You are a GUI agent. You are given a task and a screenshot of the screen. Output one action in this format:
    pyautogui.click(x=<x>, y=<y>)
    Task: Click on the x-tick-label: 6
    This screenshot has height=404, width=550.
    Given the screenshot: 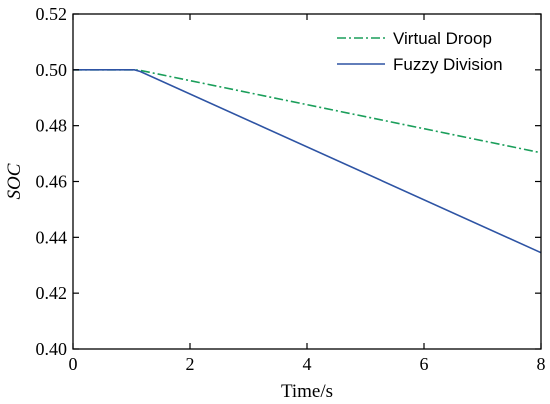 What is the action you would take?
    pyautogui.click(x=424, y=364)
    